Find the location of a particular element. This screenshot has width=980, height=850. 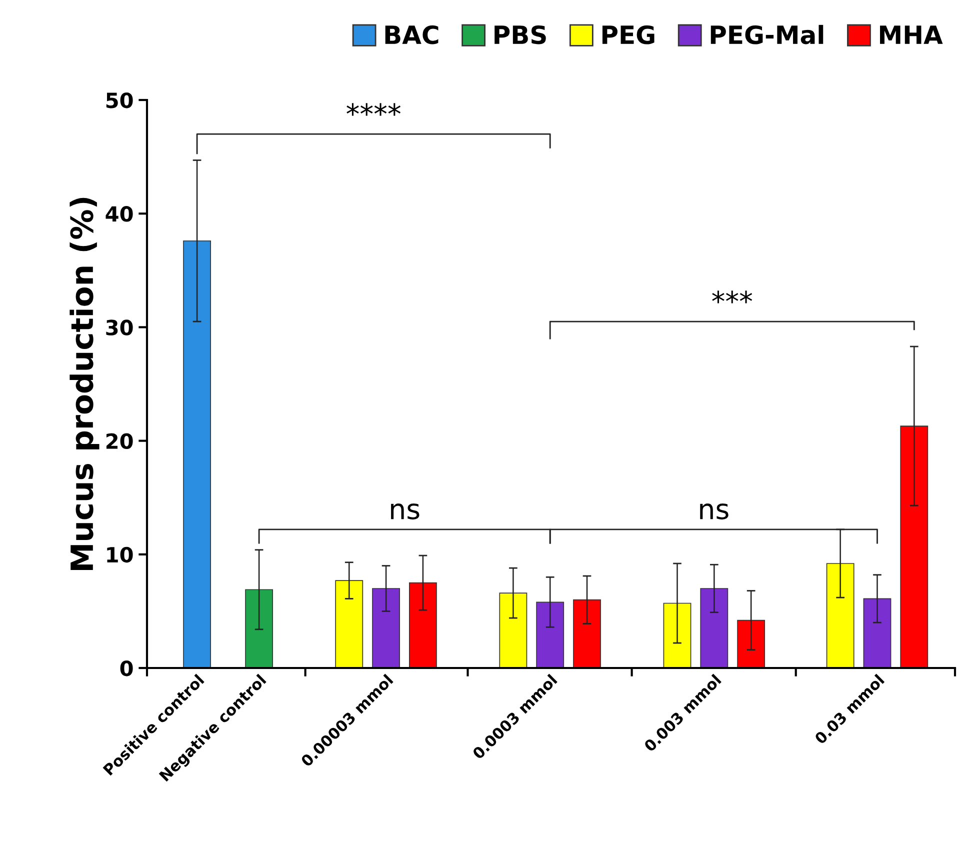

legend-label: MHA is located at coordinates (911, 35).